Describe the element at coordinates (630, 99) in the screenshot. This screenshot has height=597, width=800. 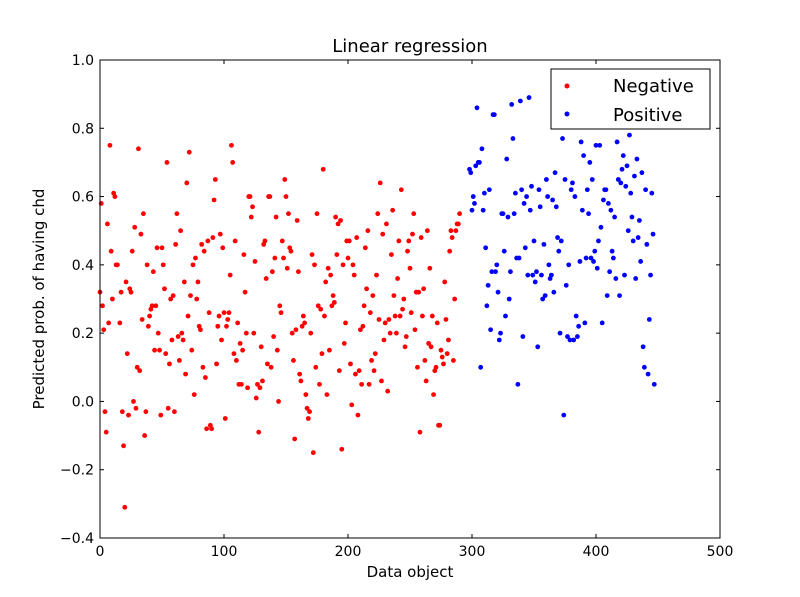
I see `legend: Negative Positive` at that location.